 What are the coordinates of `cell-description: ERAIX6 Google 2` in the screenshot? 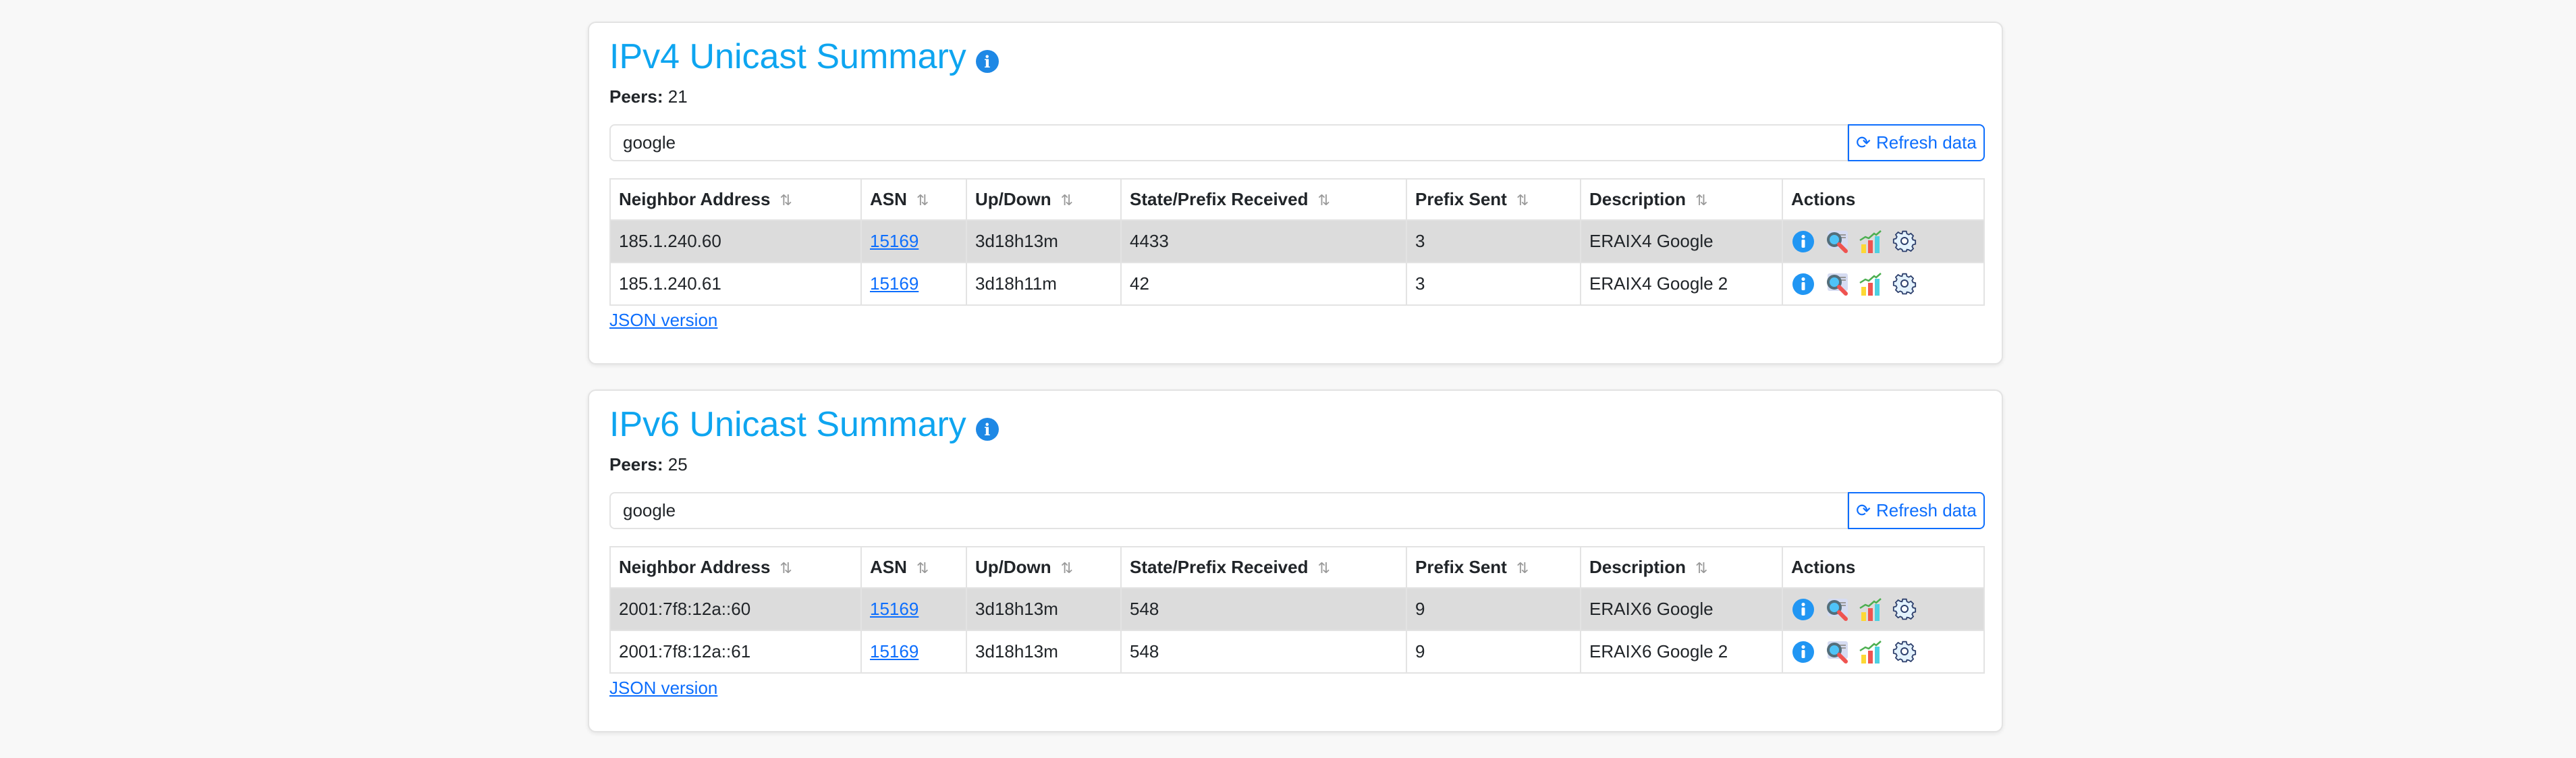 It's located at (1681, 652).